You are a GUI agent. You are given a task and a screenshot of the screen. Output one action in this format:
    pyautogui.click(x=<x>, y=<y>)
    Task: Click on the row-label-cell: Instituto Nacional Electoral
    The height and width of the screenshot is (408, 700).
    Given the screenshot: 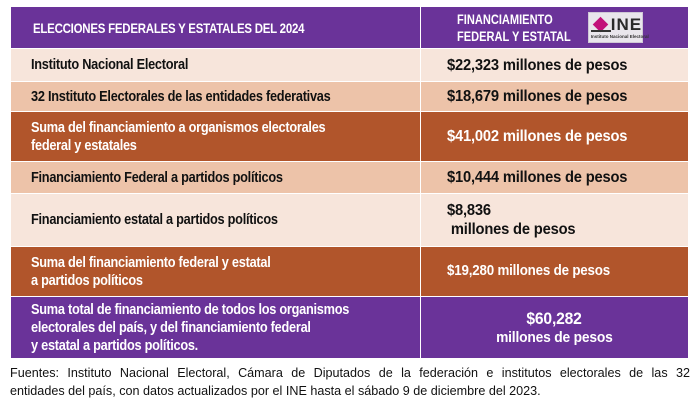 What is the action you would take?
    pyautogui.click(x=216, y=65)
    